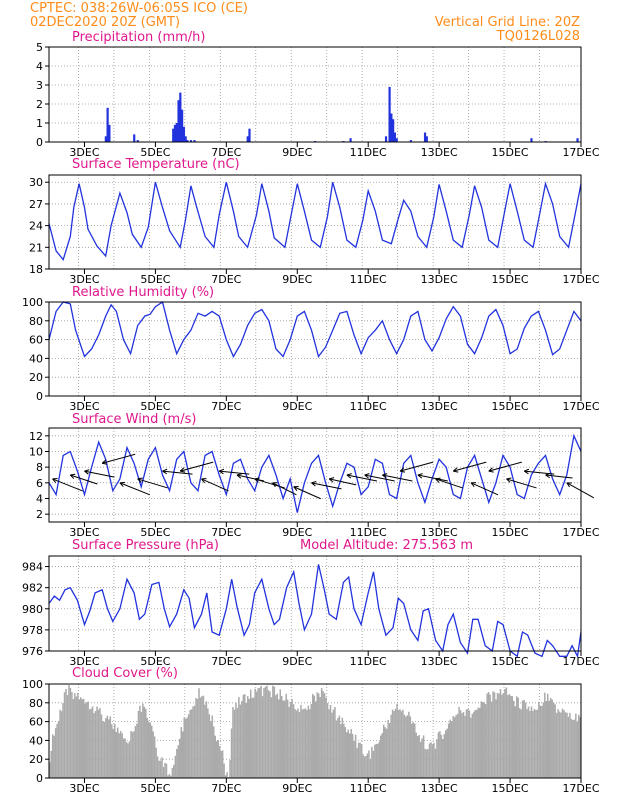 The image size is (618, 800). What do you see at coordinates (439, 152) in the screenshot?
I see `precip-xtick-label: 13DEC` at bounding box center [439, 152].